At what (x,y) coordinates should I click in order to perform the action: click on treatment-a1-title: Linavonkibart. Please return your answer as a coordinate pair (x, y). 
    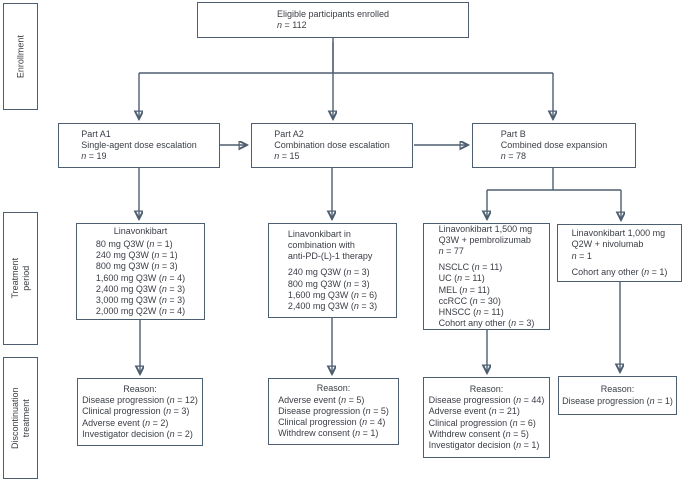
    Looking at the image, I should click on (140, 230).